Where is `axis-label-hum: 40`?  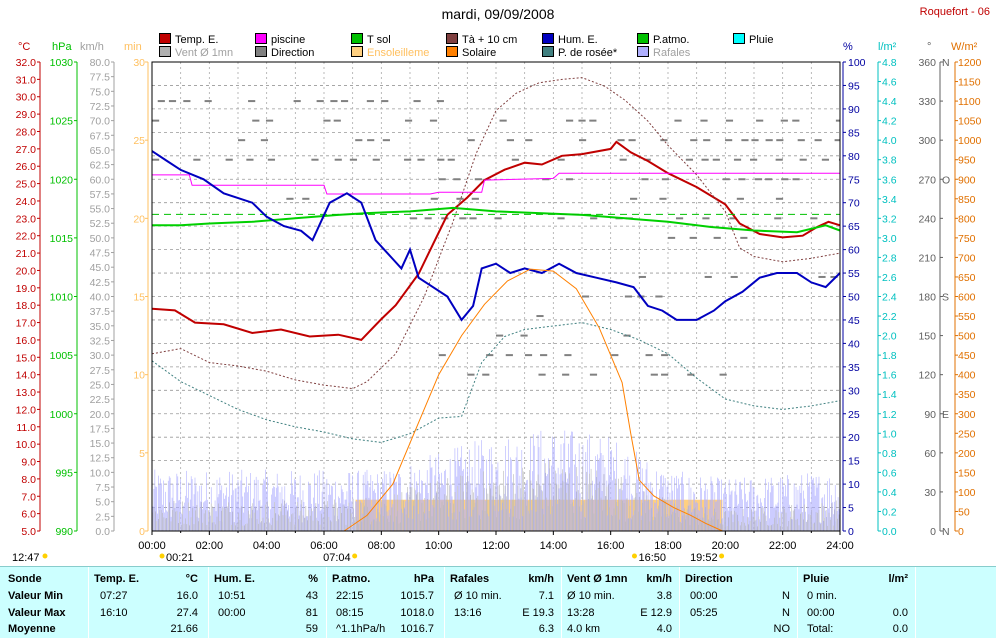 axis-label-hum: 40 is located at coordinates (854, 344).